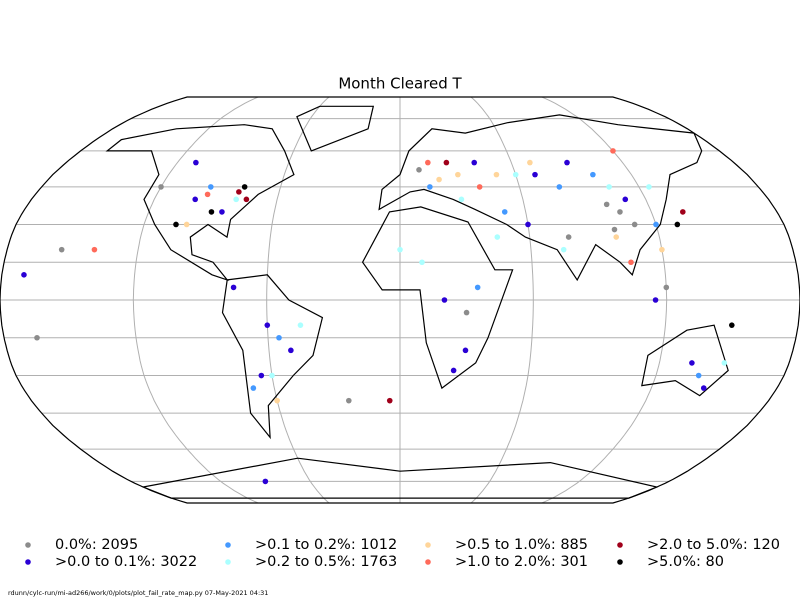  Describe the element at coordinates (326, 562) in the screenshot. I see `legend-label: >0.2 to 0.5%: 1763` at that location.